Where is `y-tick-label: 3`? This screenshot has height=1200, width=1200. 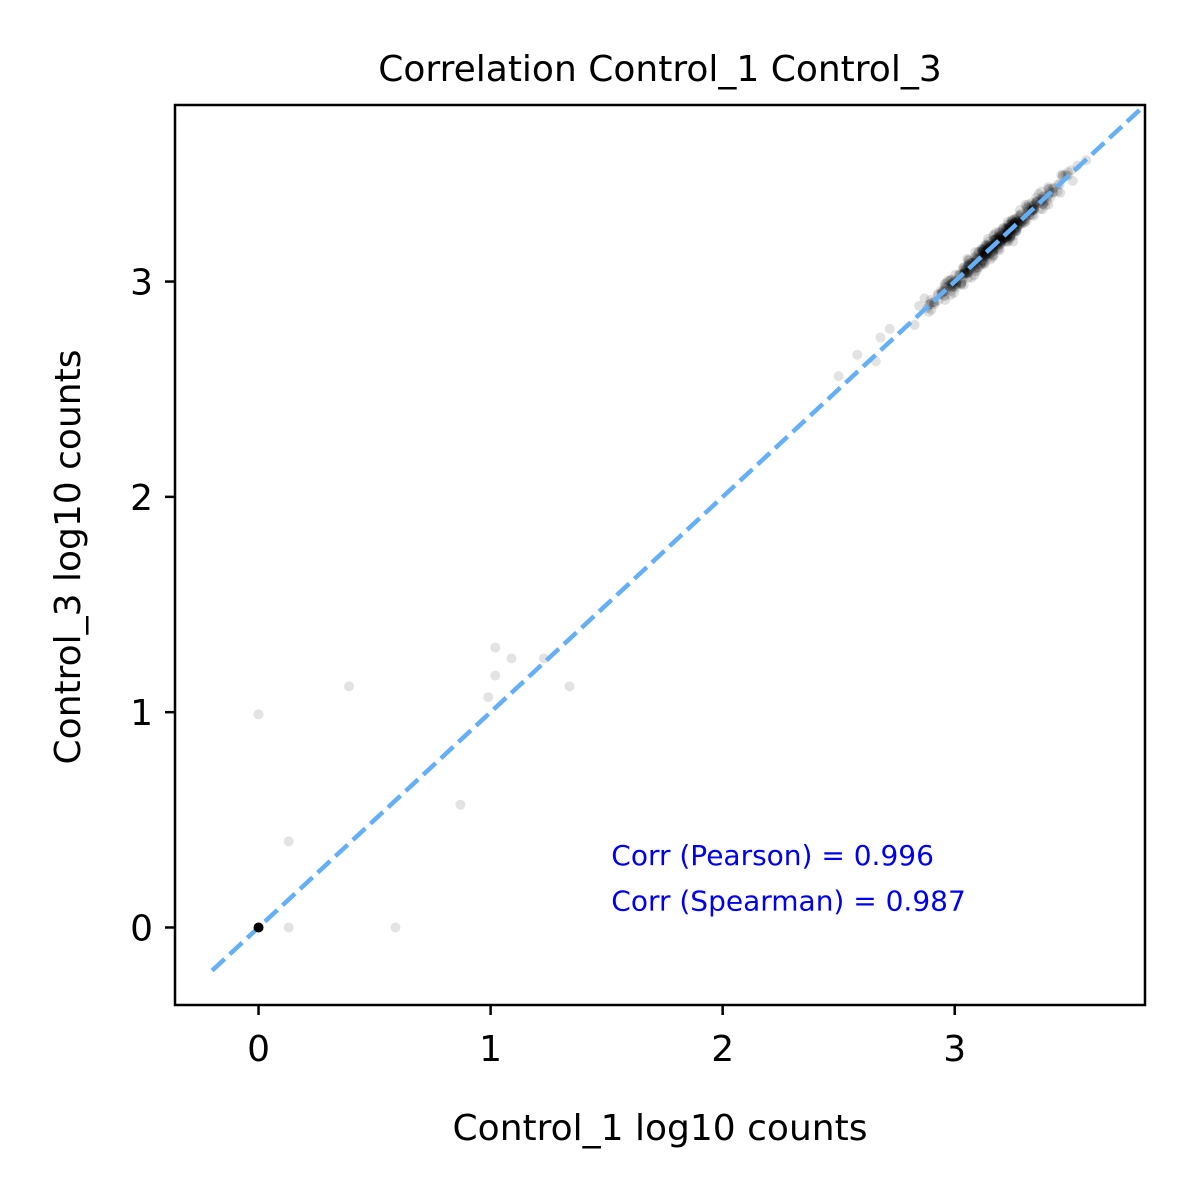 y-tick-label: 3 is located at coordinates (141, 283).